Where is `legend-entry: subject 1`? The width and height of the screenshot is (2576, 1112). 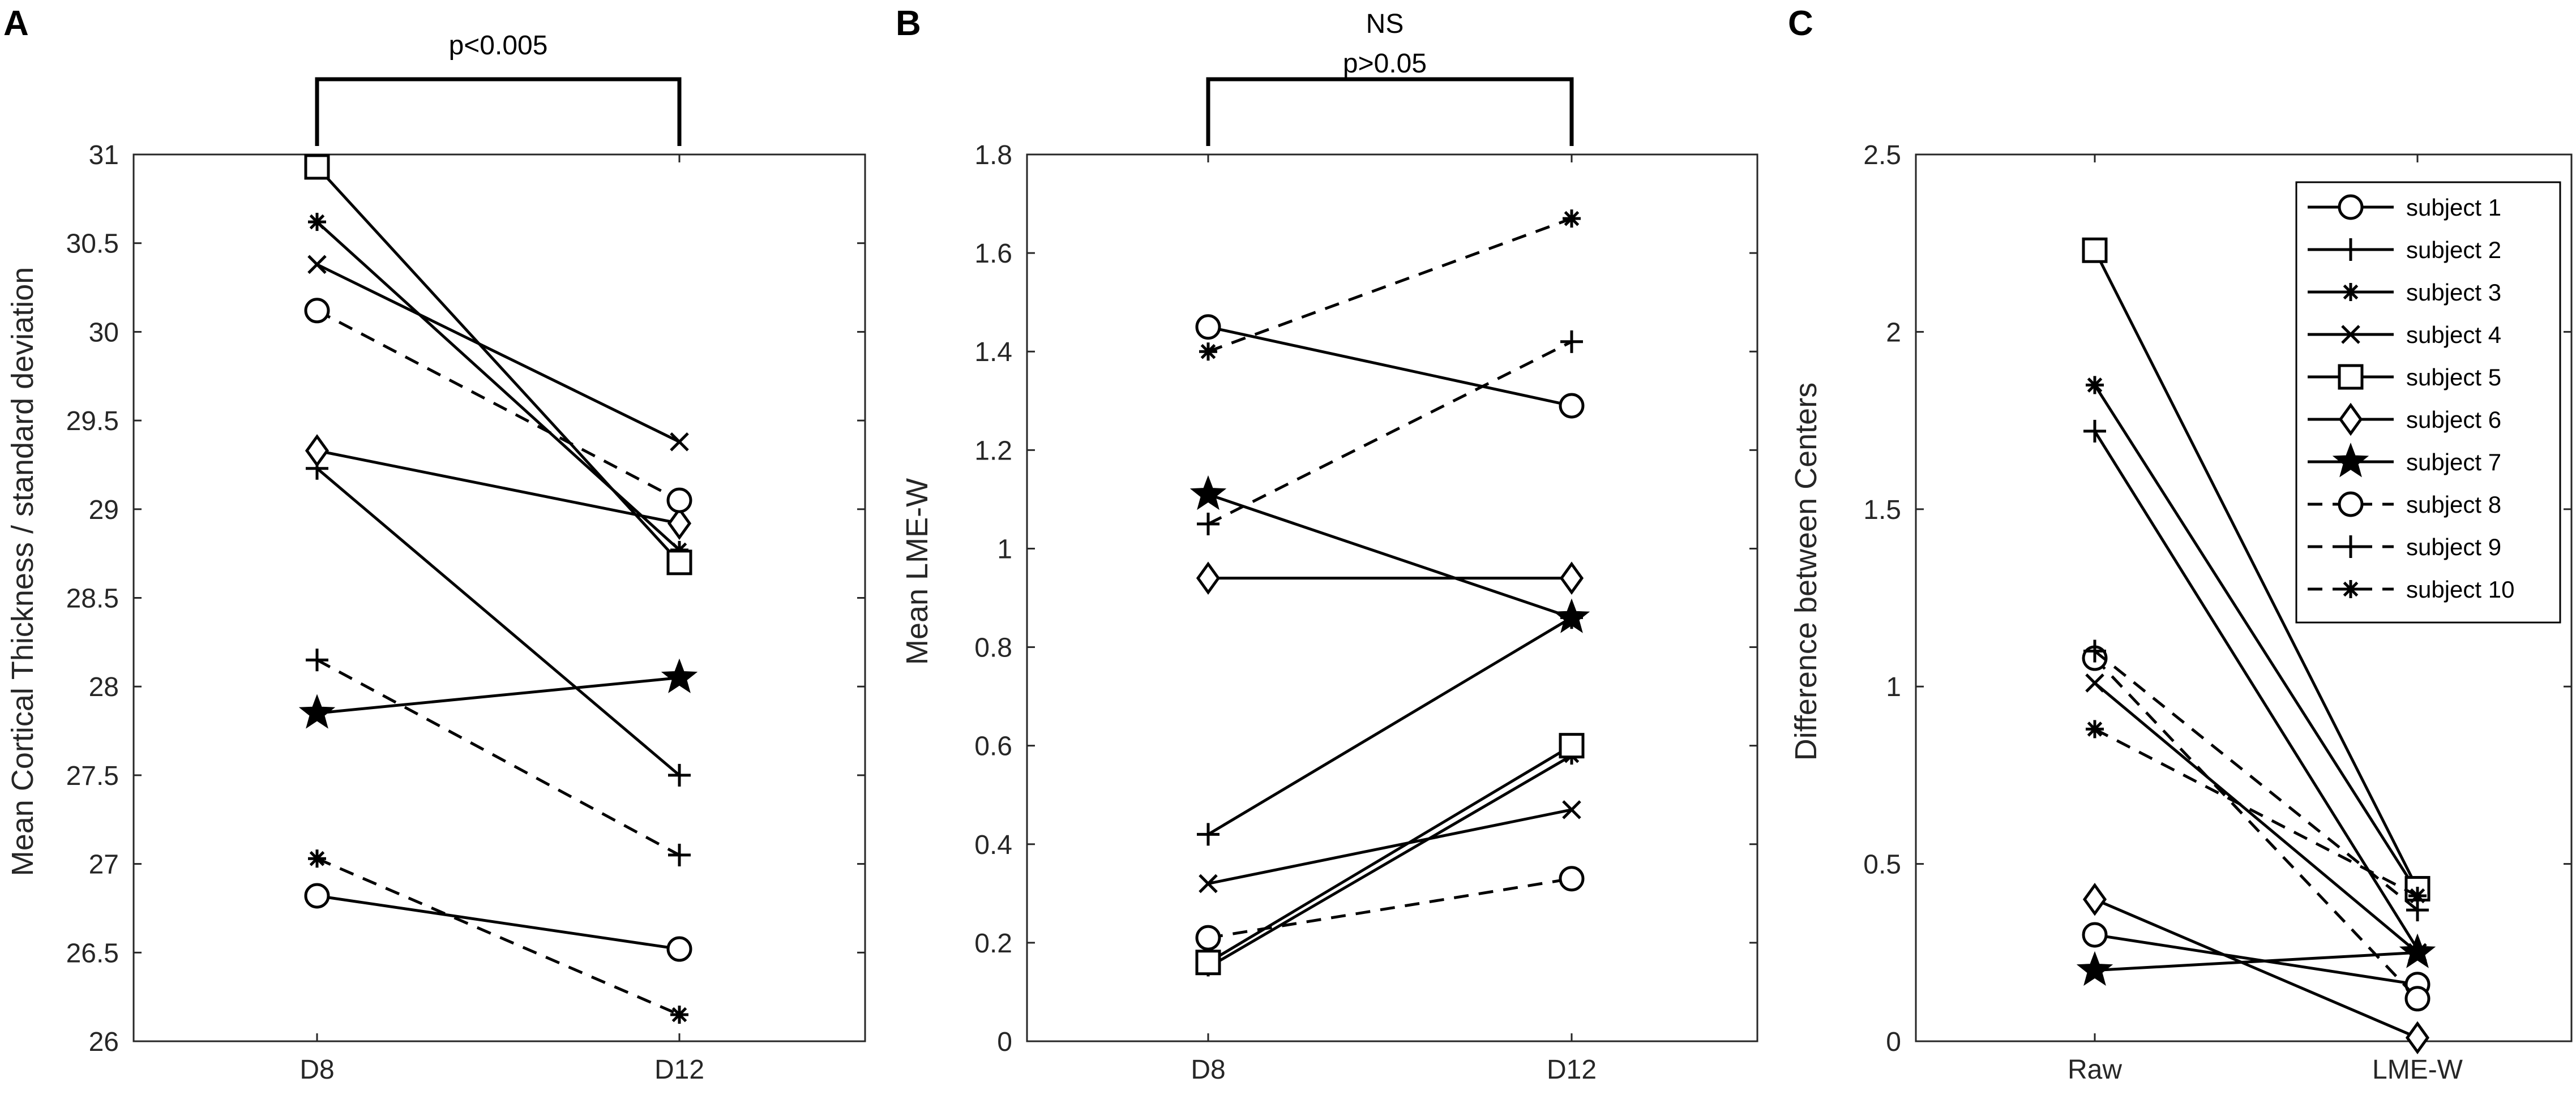
legend-entry: subject 1 is located at coordinates (2404, 207).